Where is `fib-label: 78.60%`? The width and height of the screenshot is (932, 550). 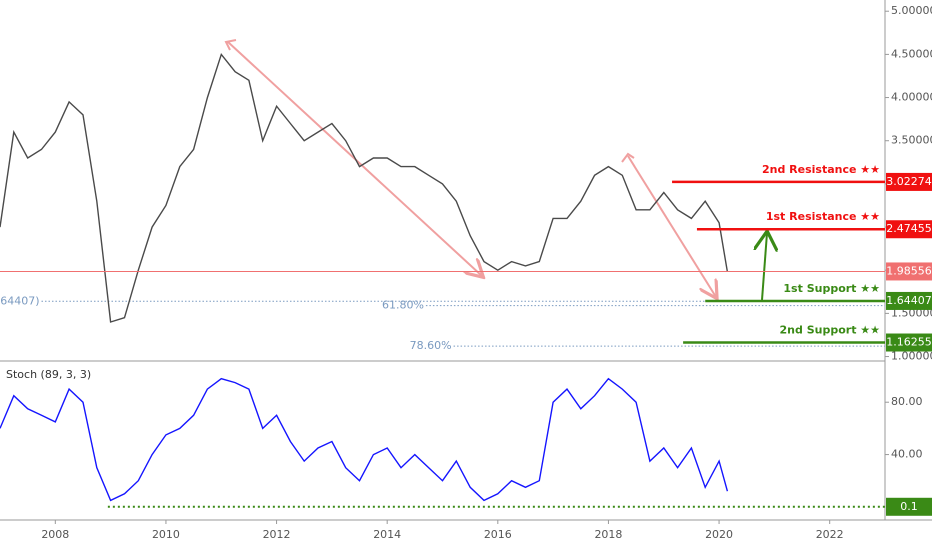
fib-label: 78.60% is located at coordinates (431, 345).